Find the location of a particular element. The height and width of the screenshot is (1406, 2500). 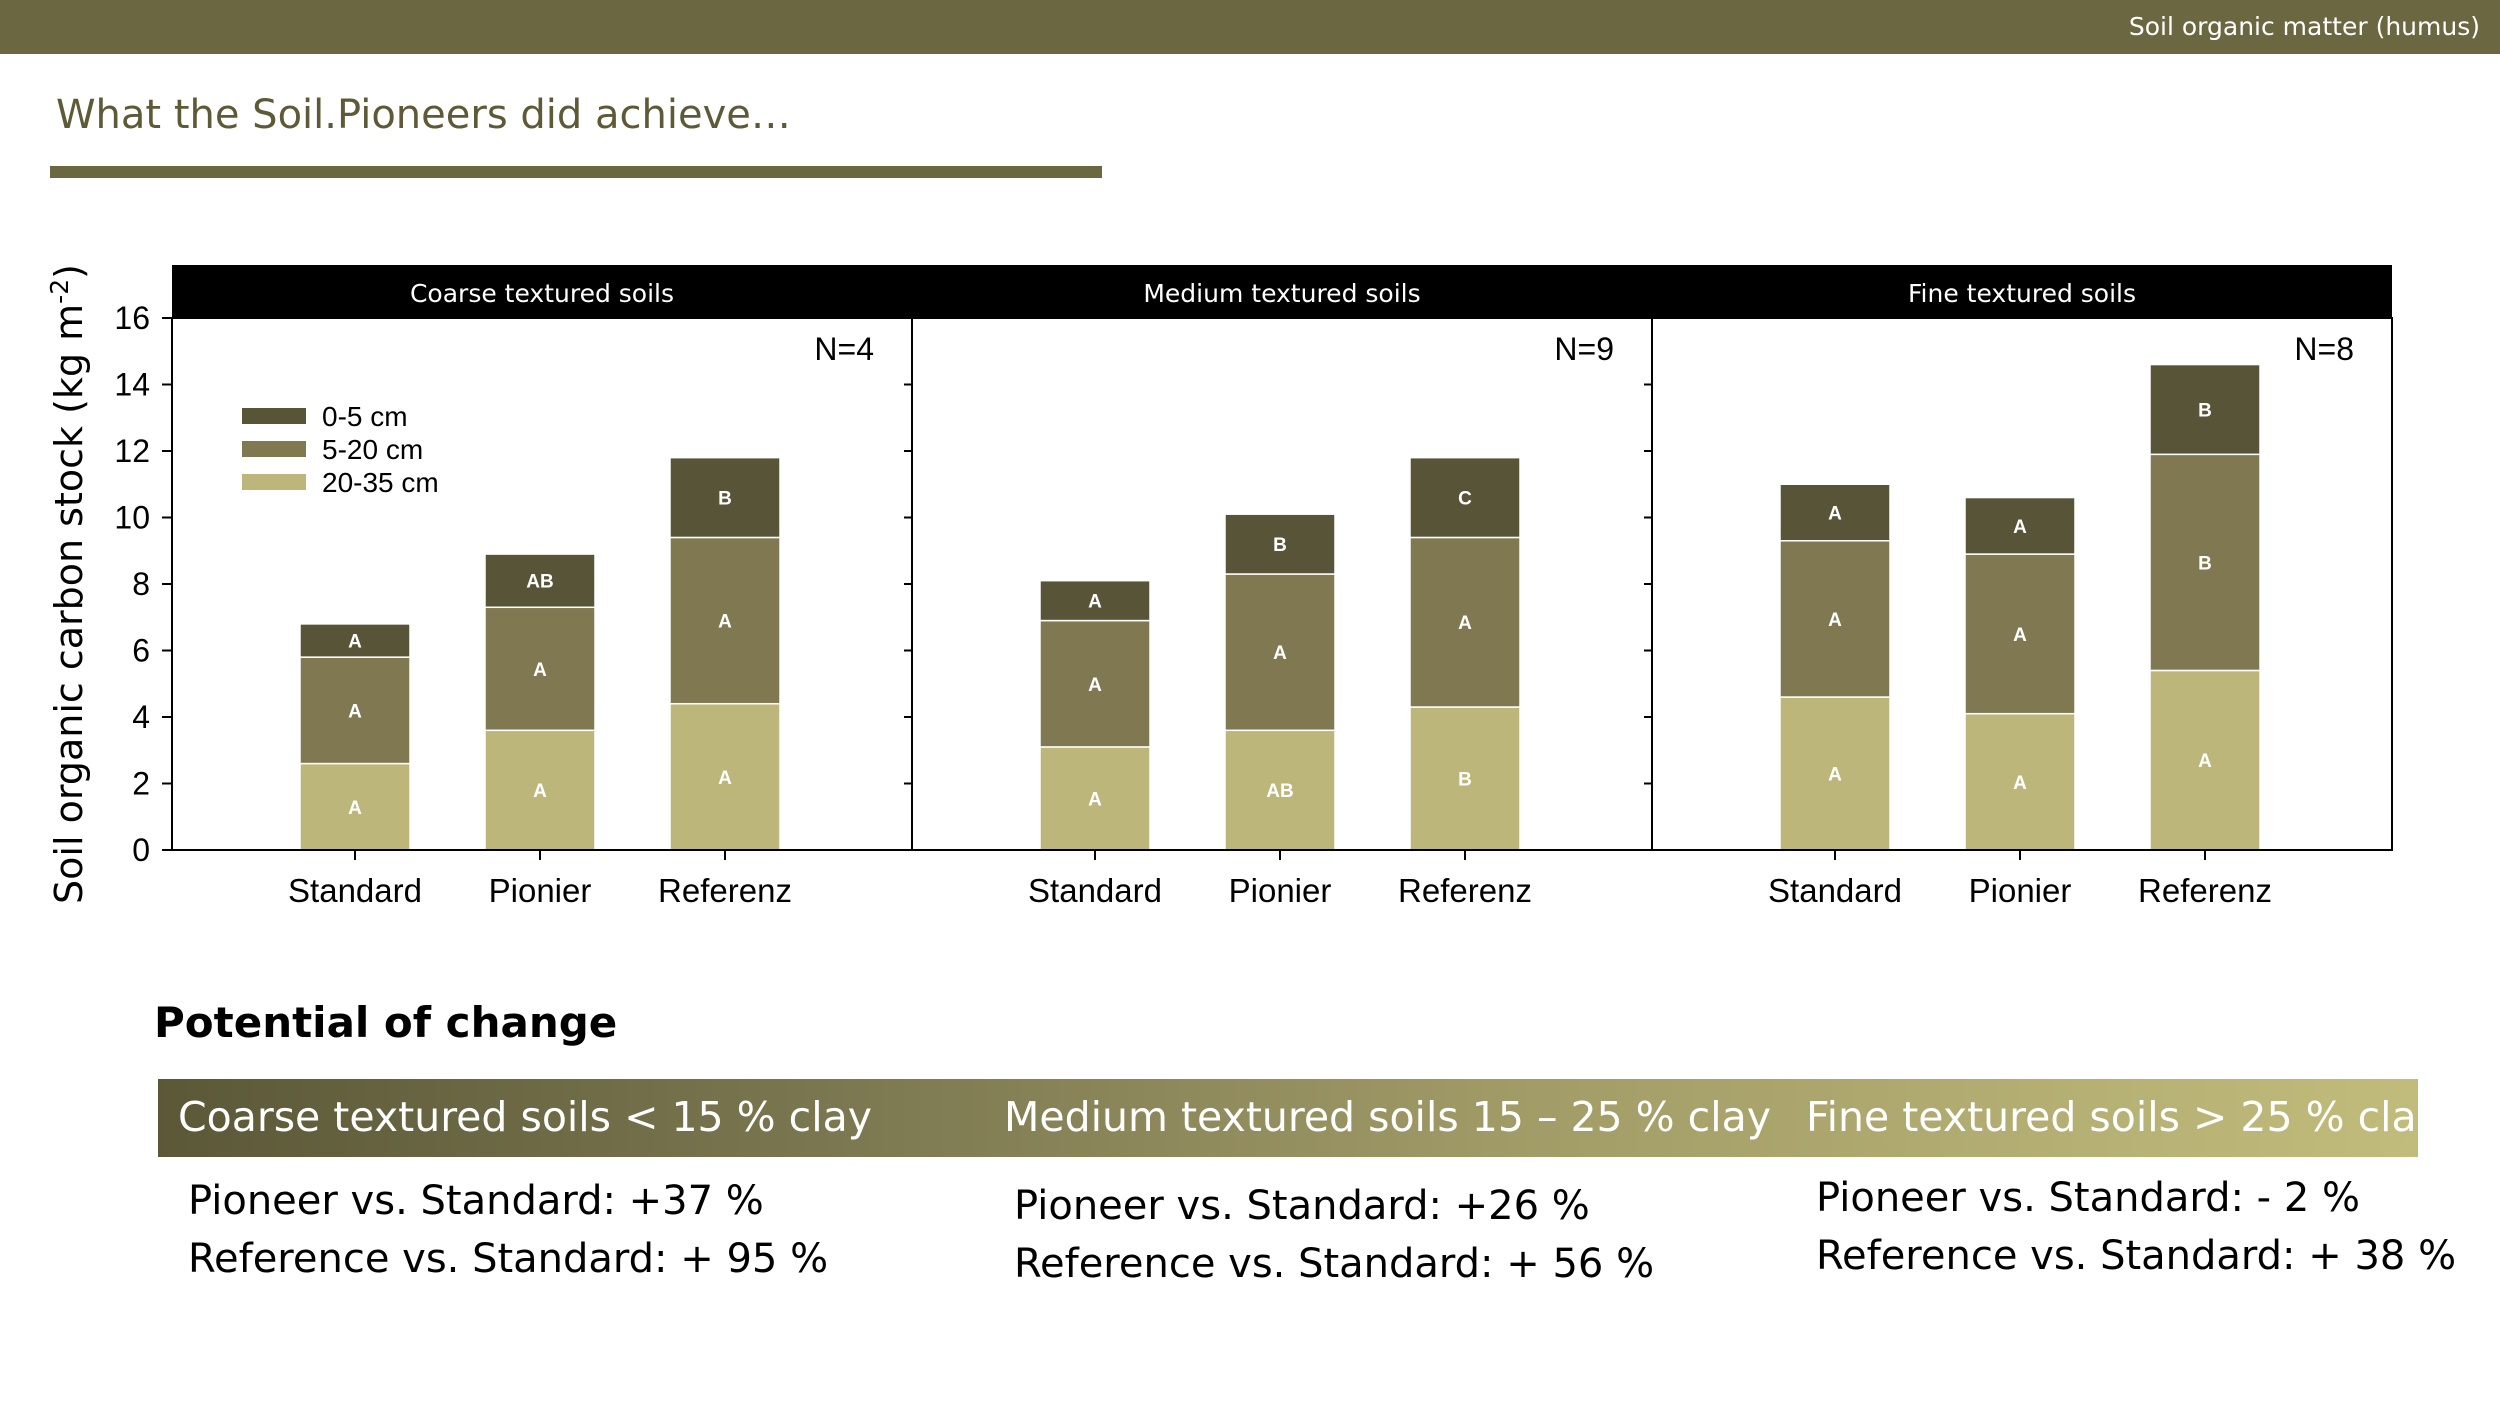

panel-title: Fine textured soils is located at coordinates (2022, 293).